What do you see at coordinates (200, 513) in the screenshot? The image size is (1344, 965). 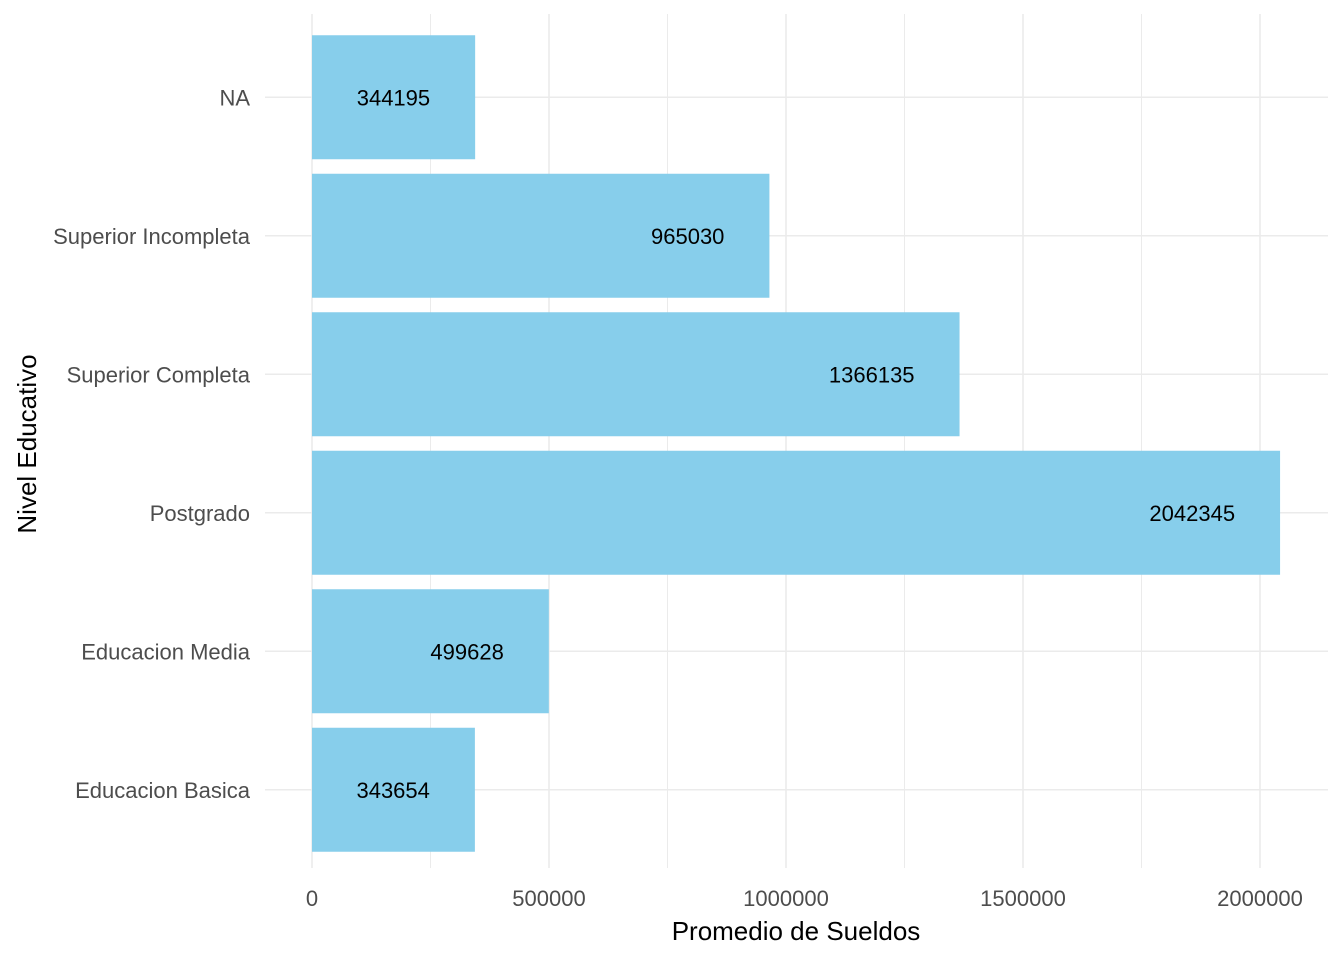 I see `y-tick-label: Postgrado` at bounding box center [200, 513].